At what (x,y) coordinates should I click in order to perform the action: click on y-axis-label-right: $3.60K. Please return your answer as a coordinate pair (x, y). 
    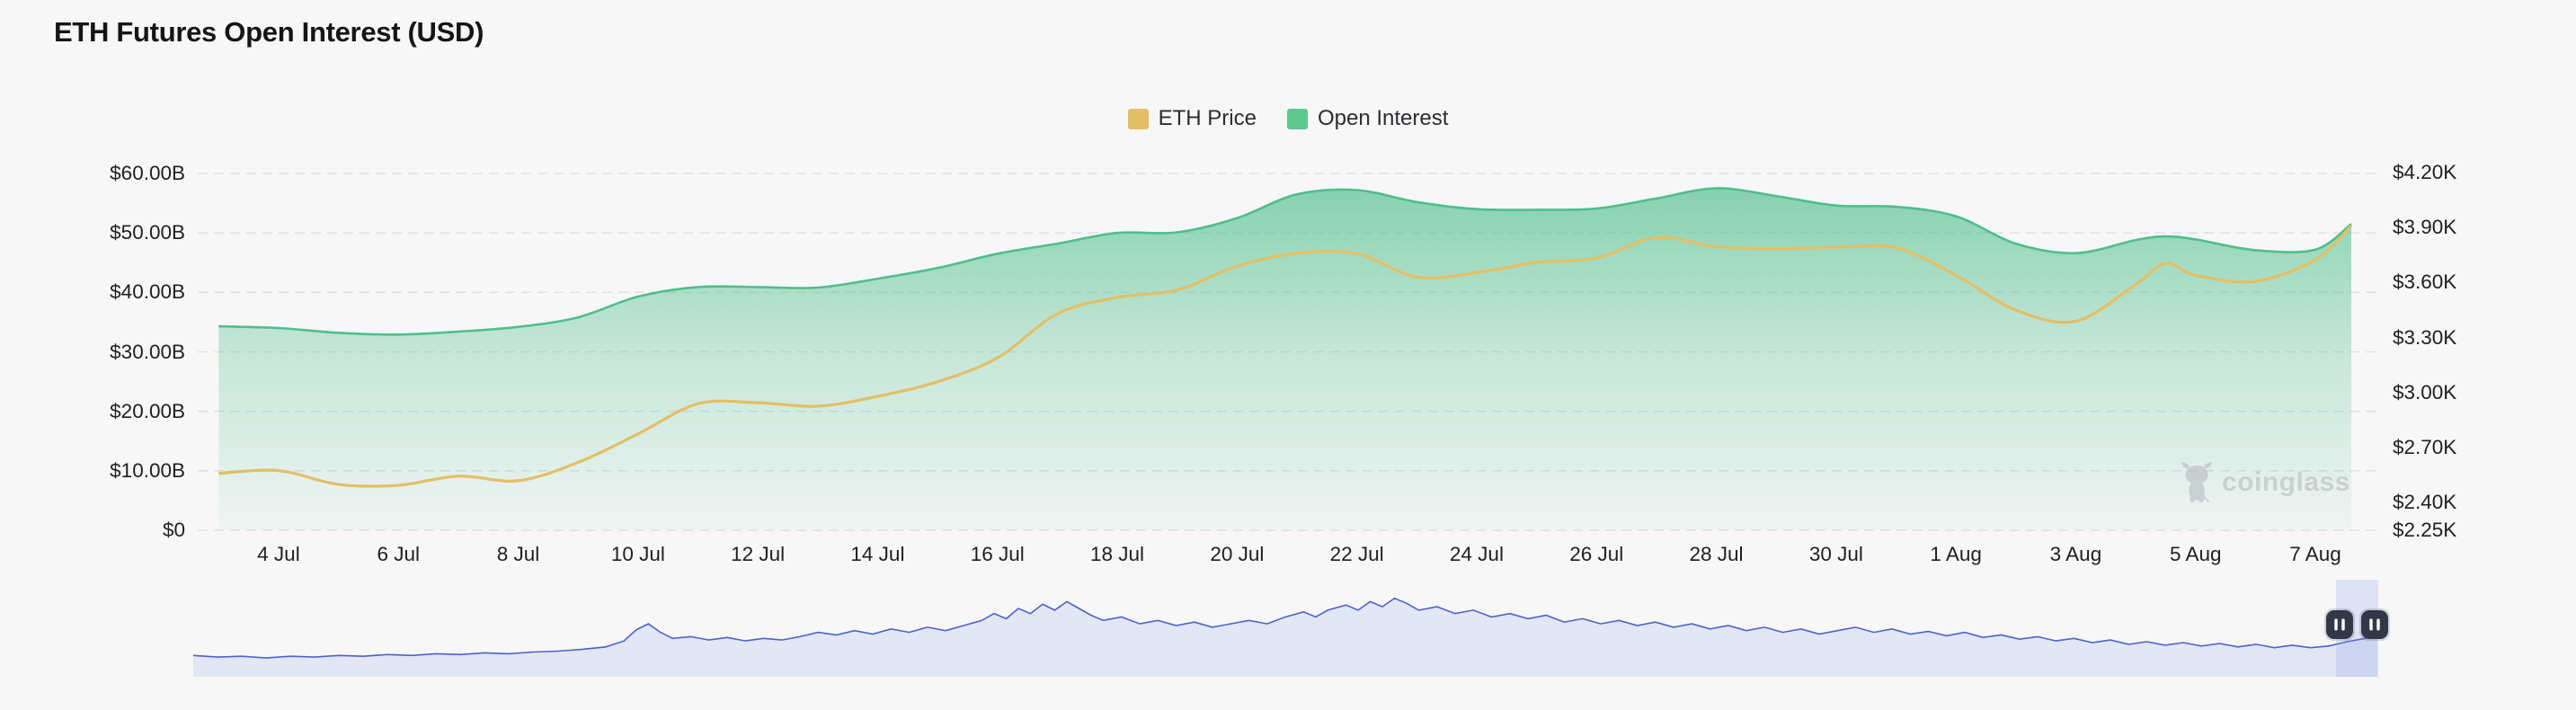
    Looking at the image, I should click on (2425, 283).